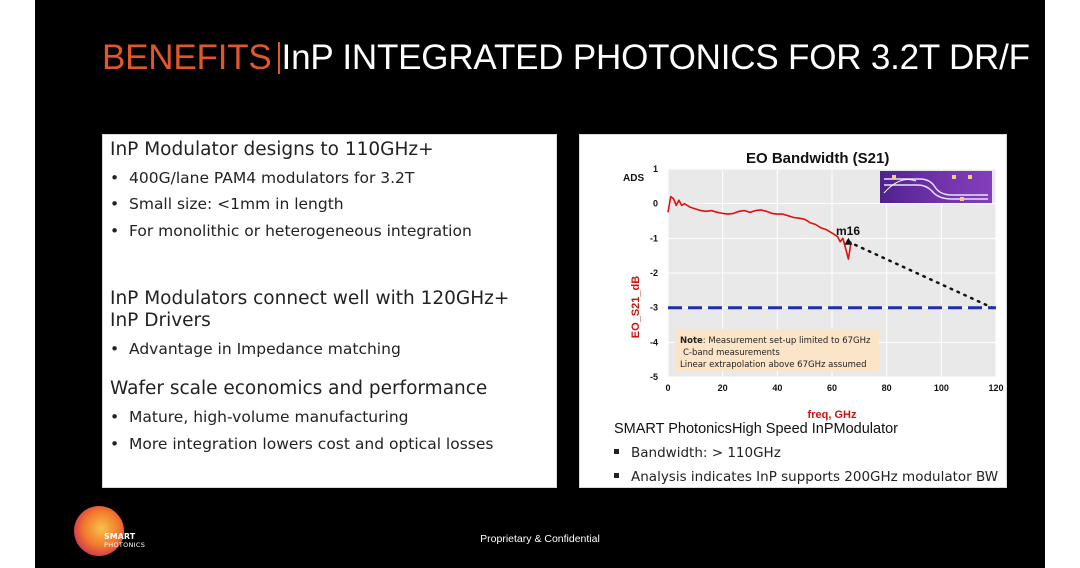  Describe the element at coordinates (759, 227) in the screenshot. I see `series-line-measured-eo-s21` at that location.